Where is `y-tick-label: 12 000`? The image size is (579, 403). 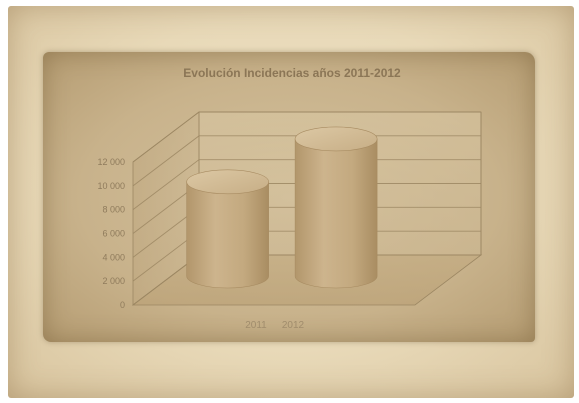
y-tick-label: 12 000 is located at coordinates (111, 162).